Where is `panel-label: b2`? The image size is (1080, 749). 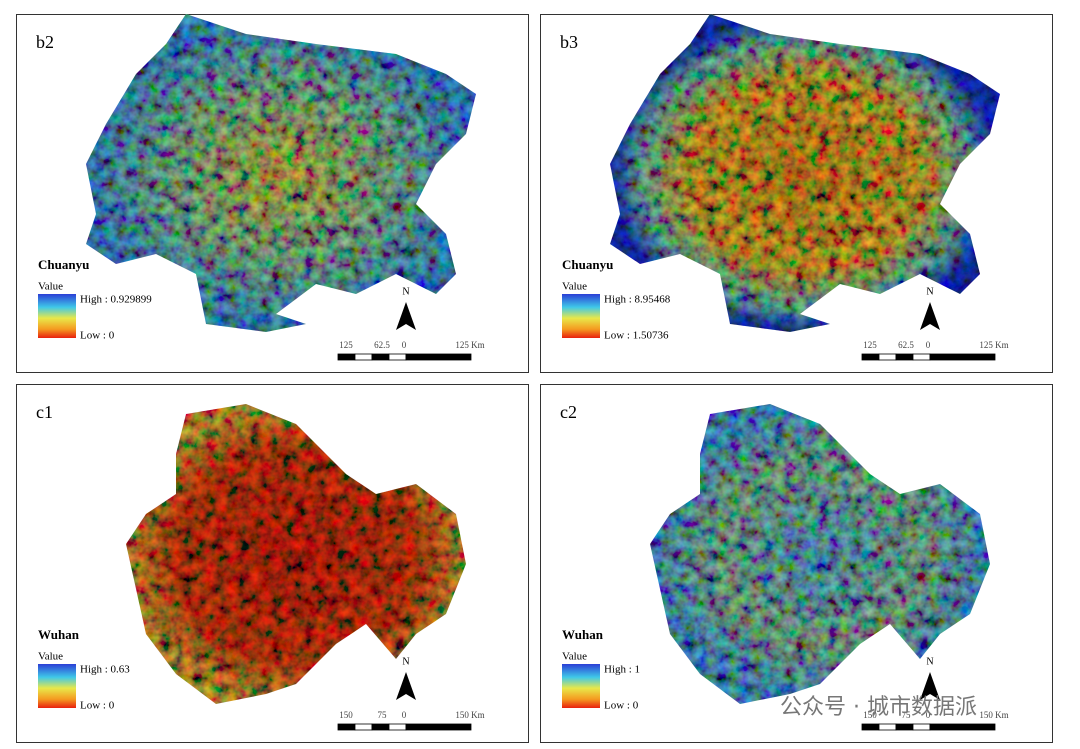
panel-label: b2 is located at coordinates (45, 42).